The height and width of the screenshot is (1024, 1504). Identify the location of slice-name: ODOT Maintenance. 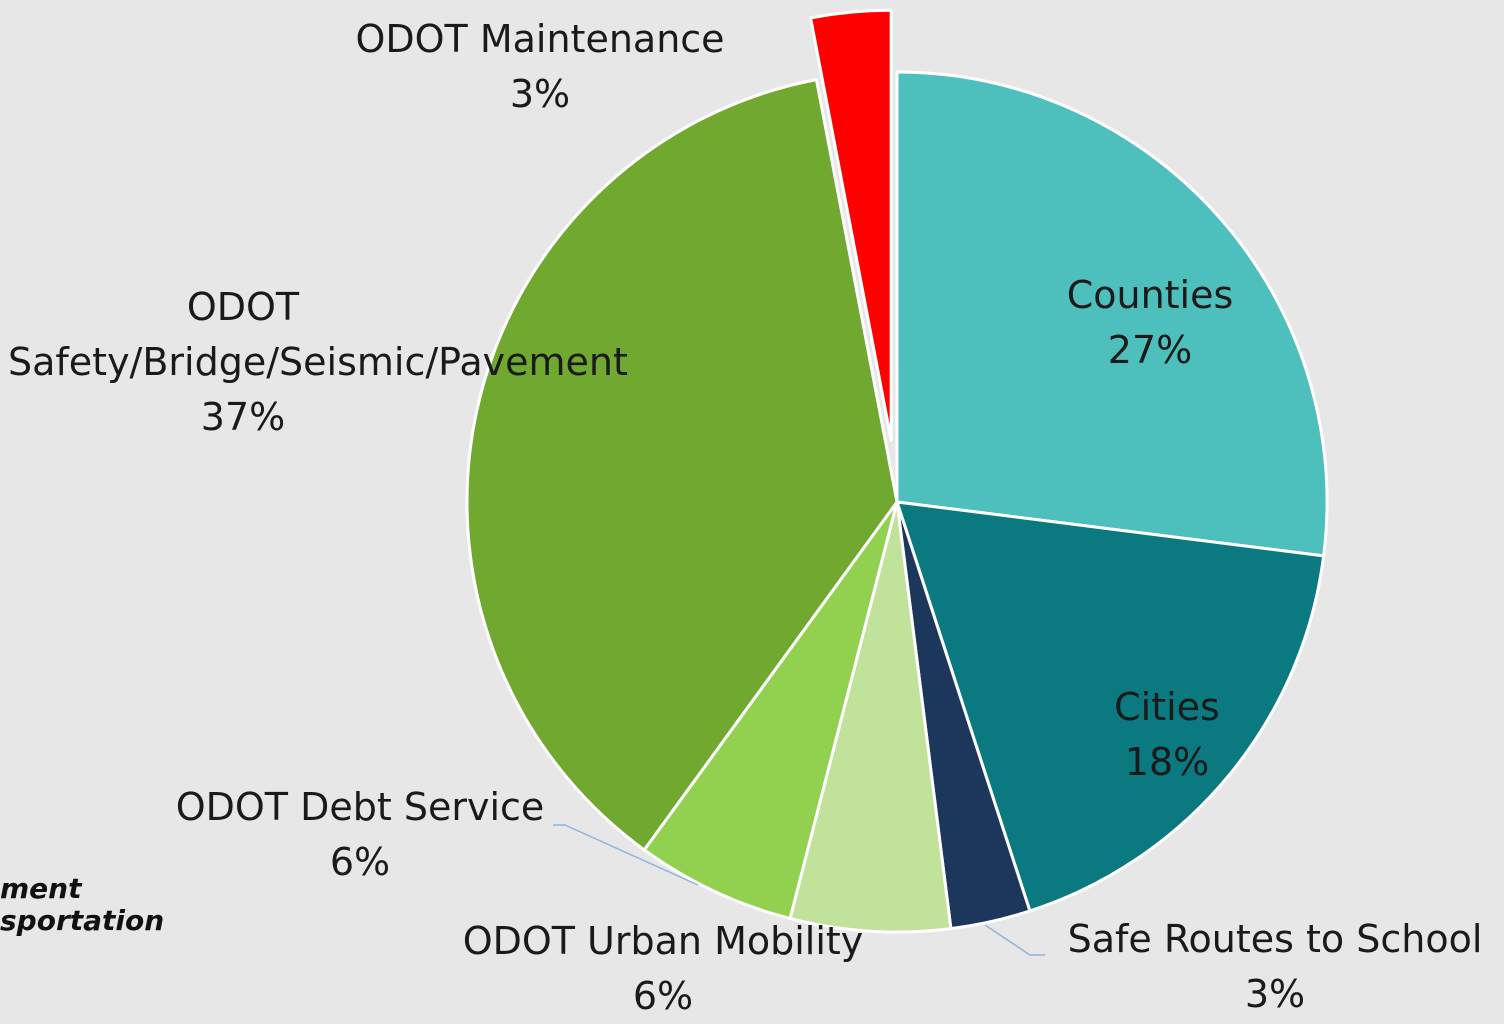
(540, 39).